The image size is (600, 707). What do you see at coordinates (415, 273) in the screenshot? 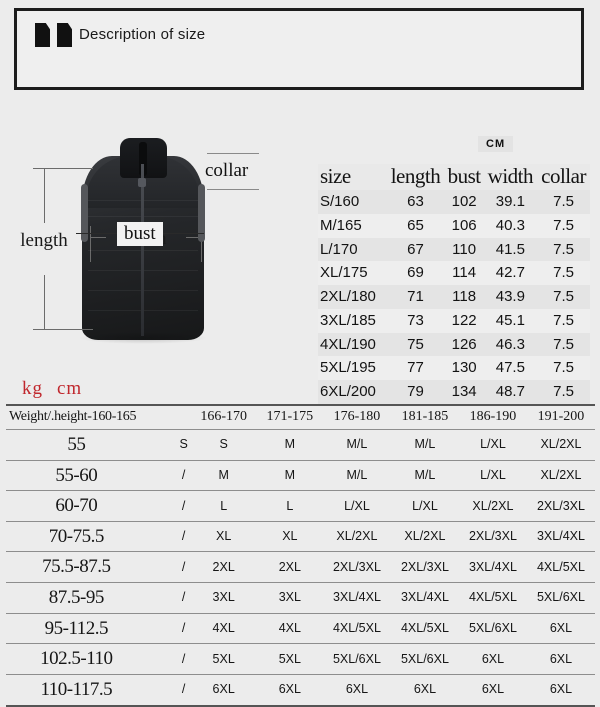
I see `size-cell-length: 69` at bounding box center [415, 273].